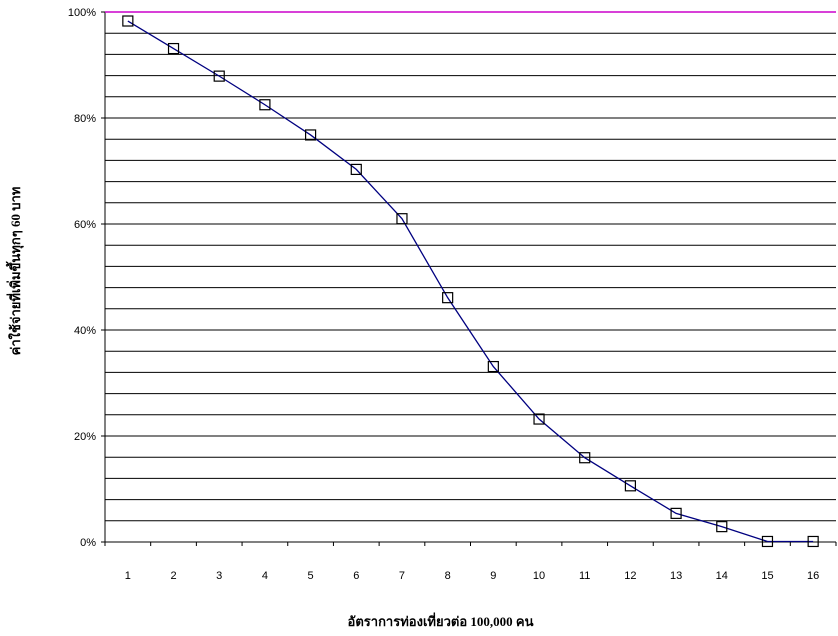 This screenshot has height=636, width=838. What do you see at coordinates (173, 576) in the screenshot?
I see `x-tick-label: 2` at bounding box center [173, 576].